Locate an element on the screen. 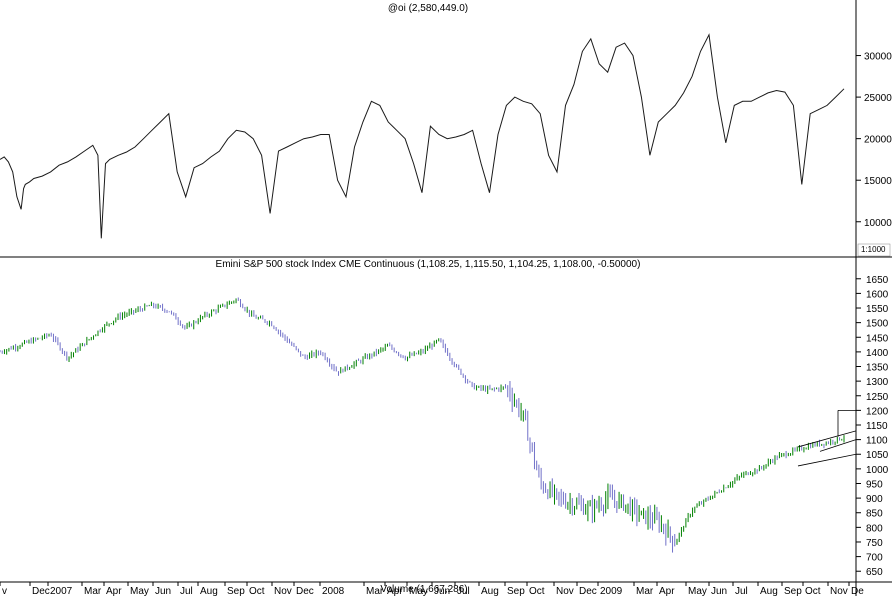  oi-tick-label: 15000 is located at coordinates (878, 181).